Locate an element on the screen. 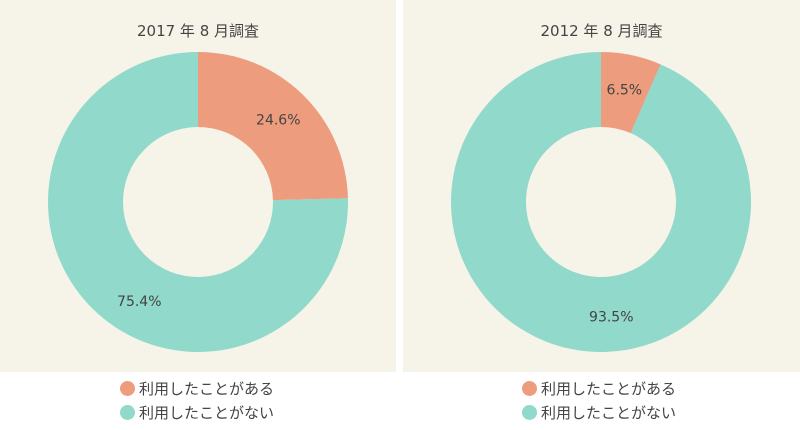 This screenshot has width=800, height=430. data-label: 75.4% is located at coordinates (139, 302).